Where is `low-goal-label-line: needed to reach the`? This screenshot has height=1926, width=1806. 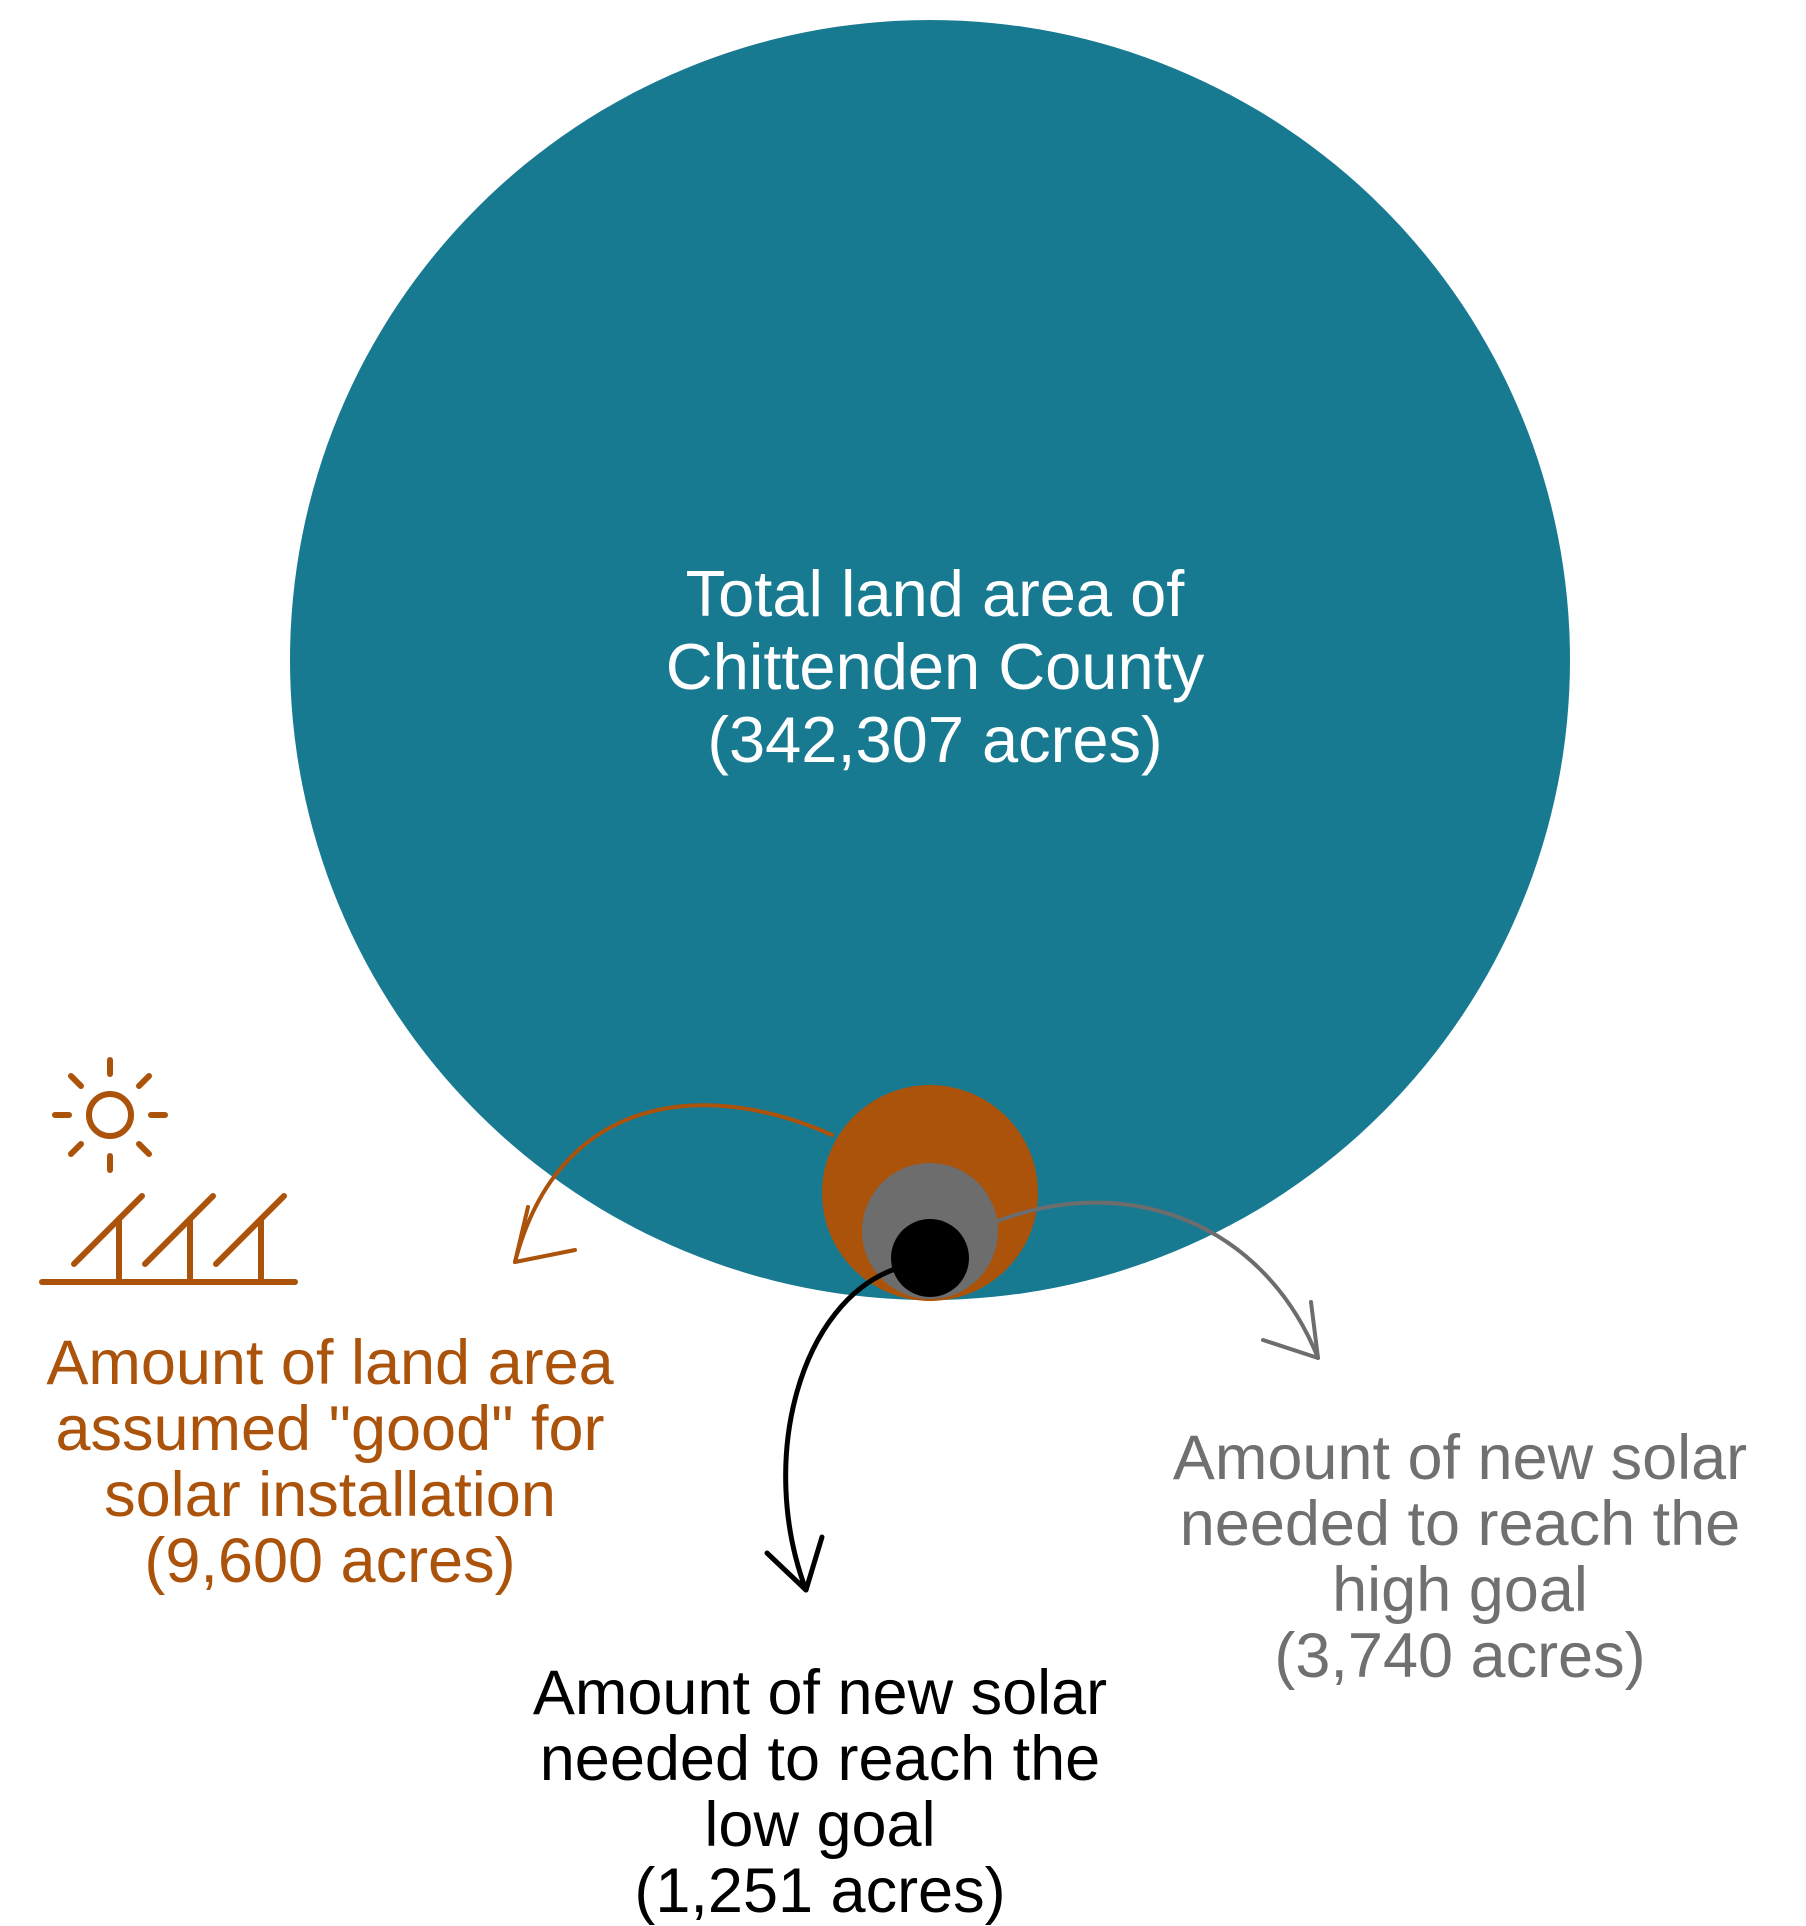
low-goal-label-line: needed to reach the is located at coordinates (820, 1759).